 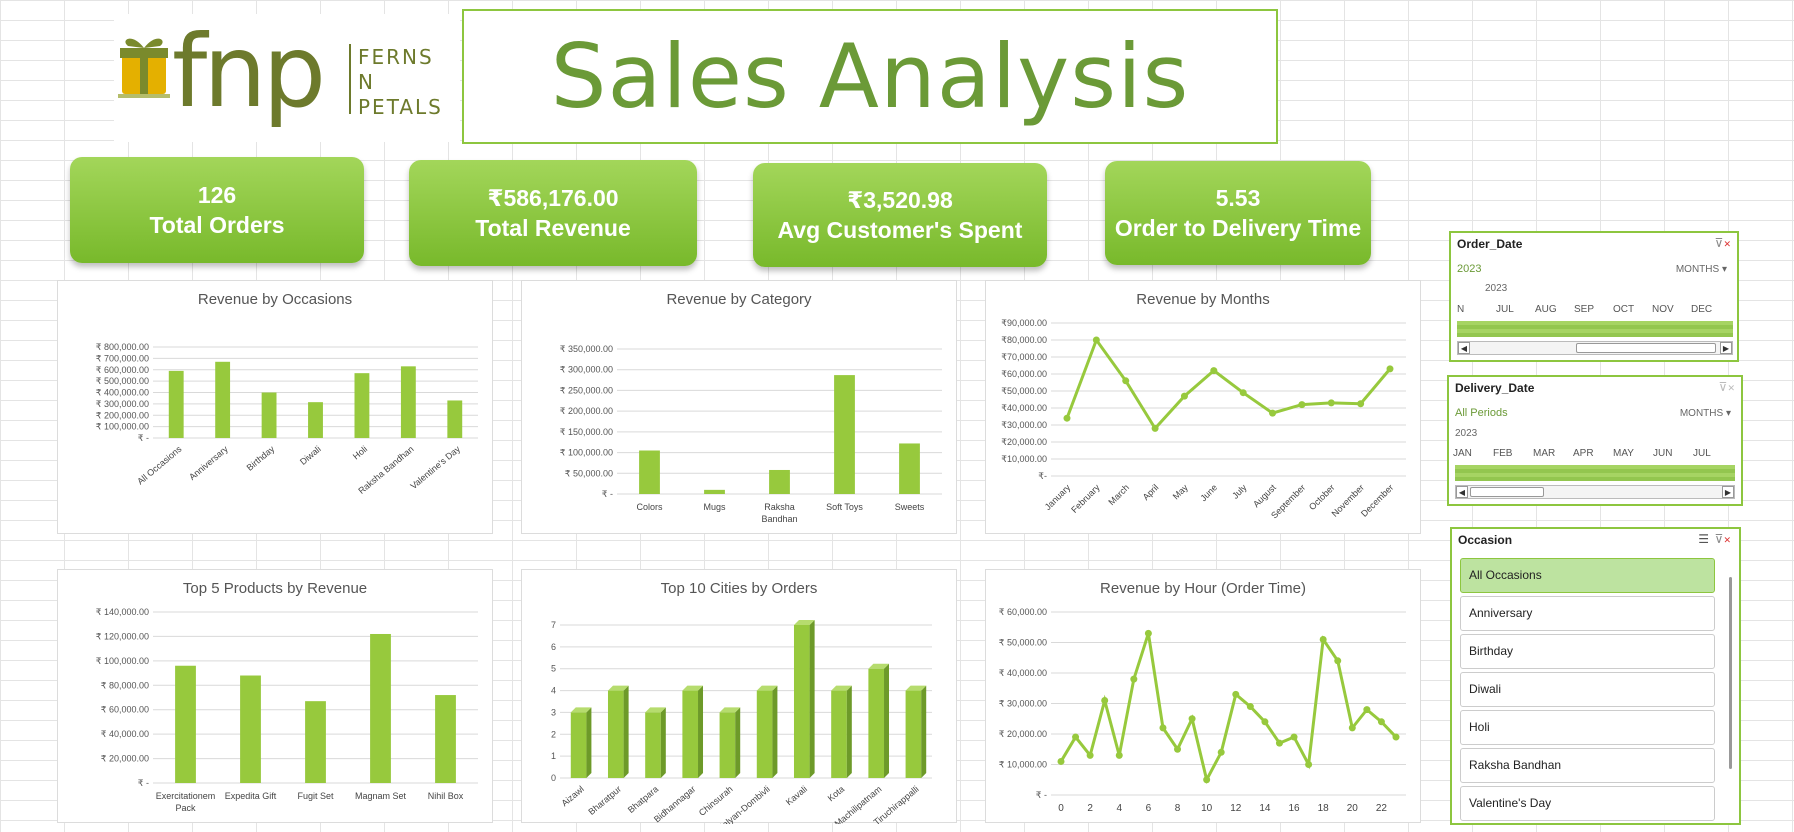 What do you see at coordinates (1624, 309) in the screenshot?
I see `month-label: OCT` at bounding box center [1624, 309].